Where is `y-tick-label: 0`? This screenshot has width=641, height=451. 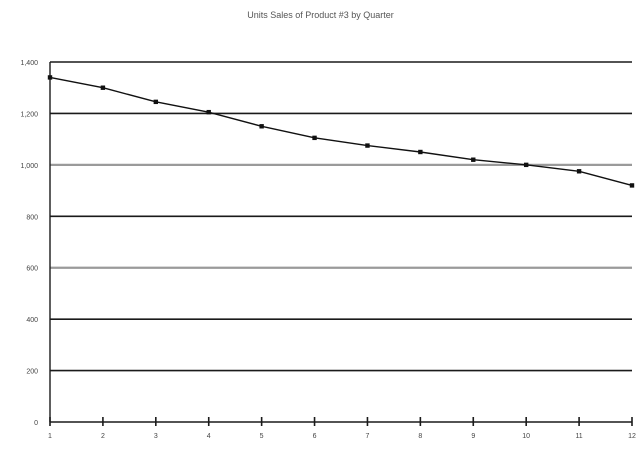 y-tick-label: 0 is located at coordinates (36, 423).